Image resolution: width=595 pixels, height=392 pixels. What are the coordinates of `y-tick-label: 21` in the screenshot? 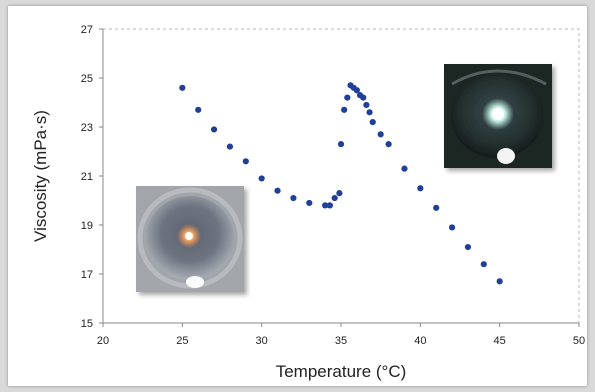 It's located at (87, 177).